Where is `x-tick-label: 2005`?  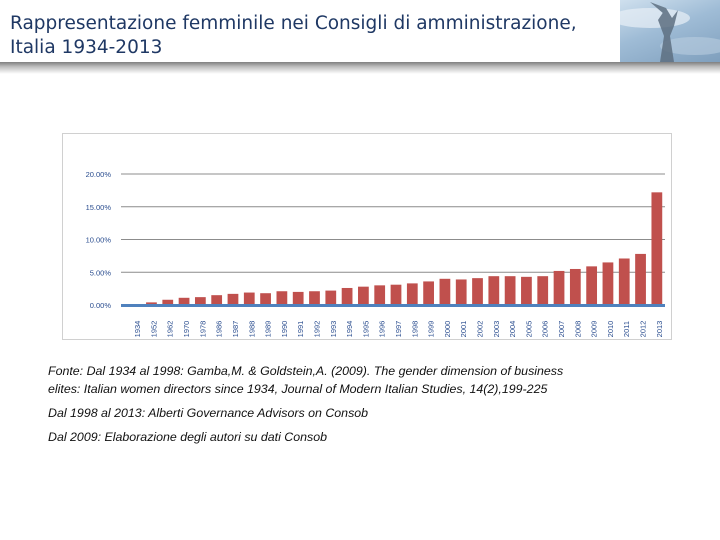
x-tick-label: 2005 is located at coordinates (528, 329).